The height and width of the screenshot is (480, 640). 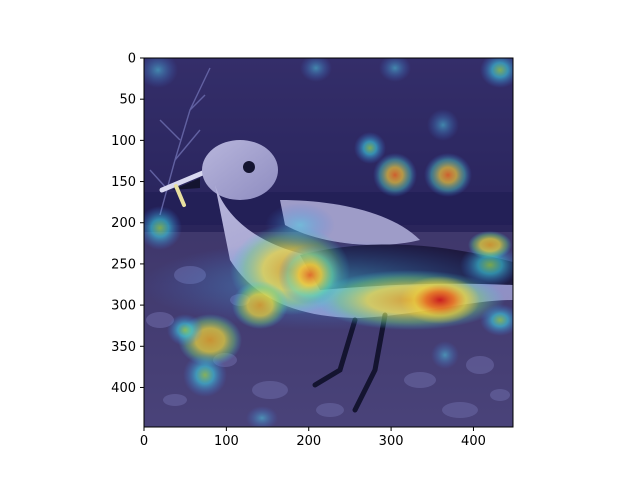 What do you see at coordinates (226, 441) in the screenshot?
I see `x-tick-label: 100` at bounding box center [226, 441].